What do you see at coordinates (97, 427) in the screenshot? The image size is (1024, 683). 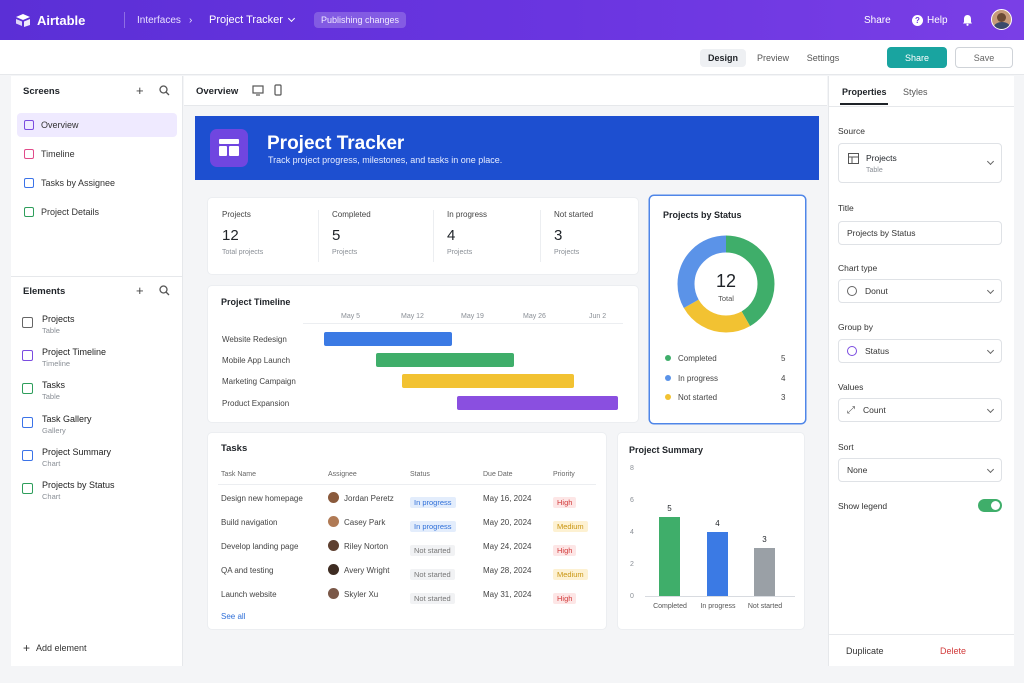 I see `element-item-task-gallery: Task Gallery Gallery` at bounding box center [97, 427].